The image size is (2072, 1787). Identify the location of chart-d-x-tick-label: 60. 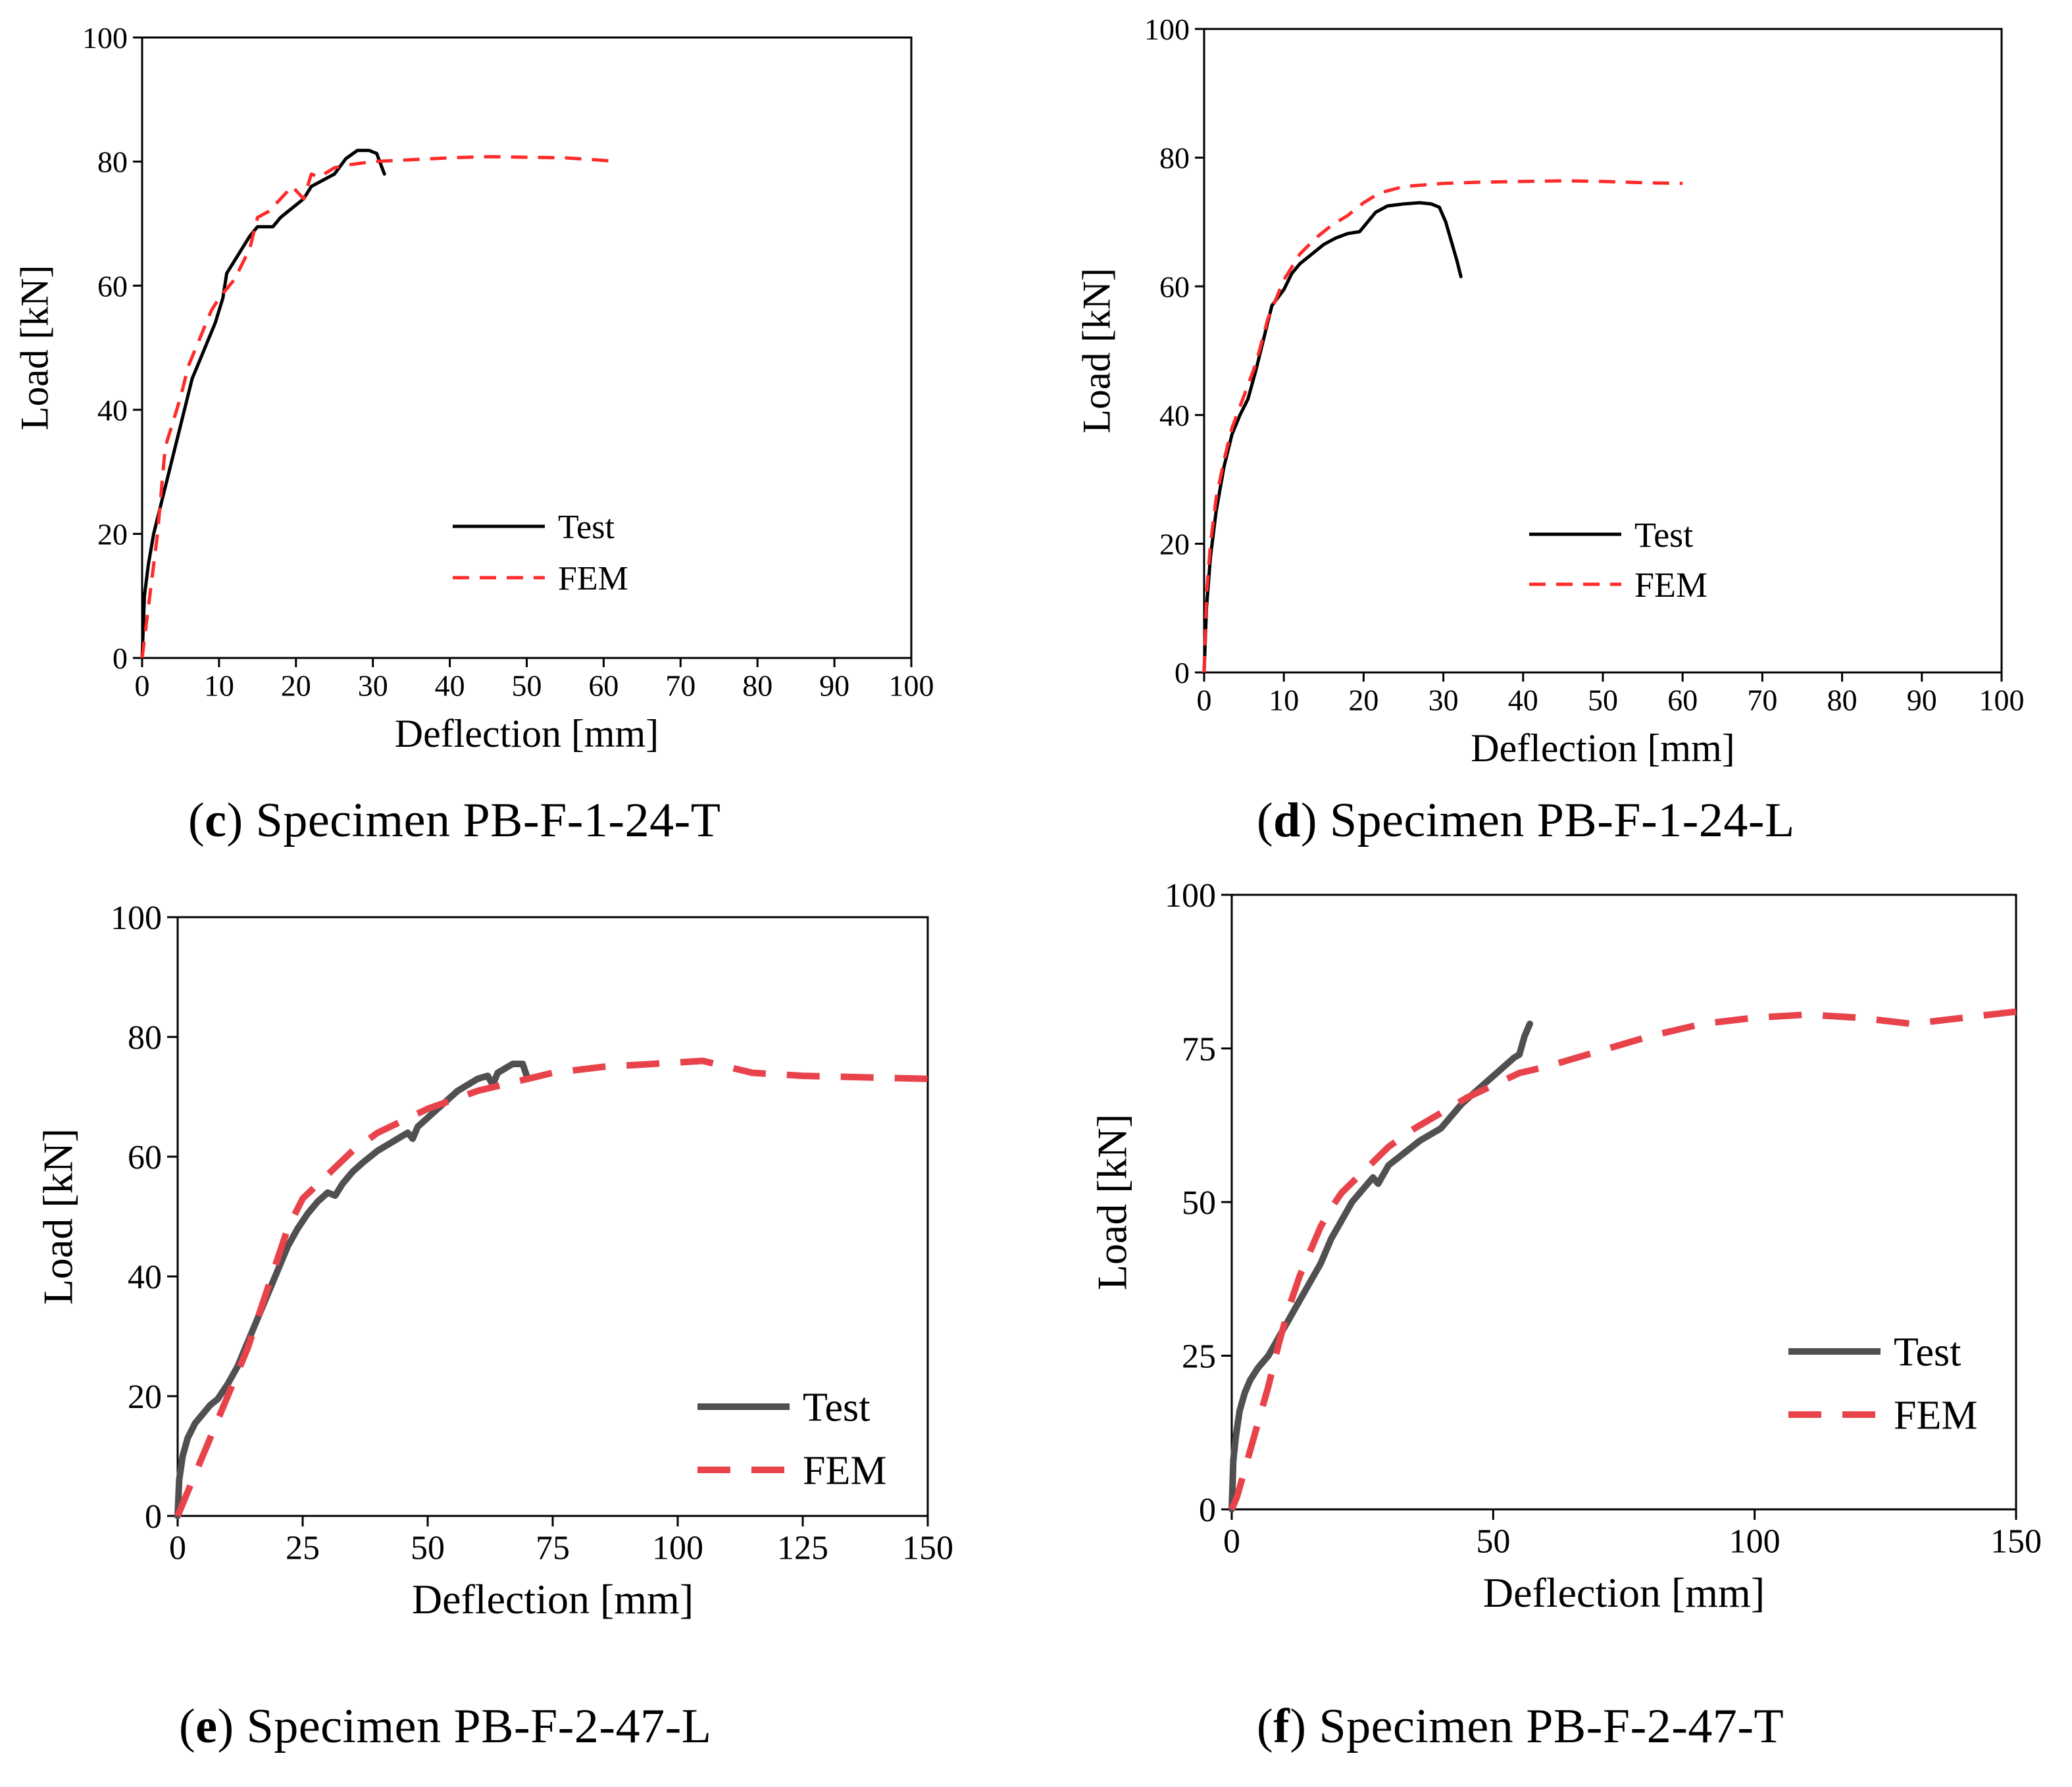
(1683, 700).